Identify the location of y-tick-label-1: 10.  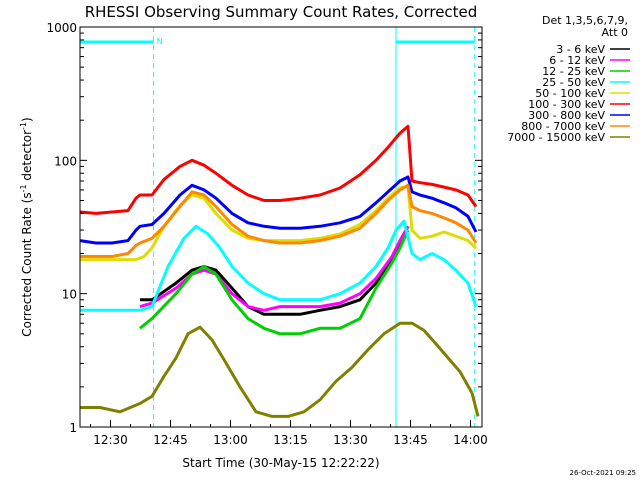
(69, 295).